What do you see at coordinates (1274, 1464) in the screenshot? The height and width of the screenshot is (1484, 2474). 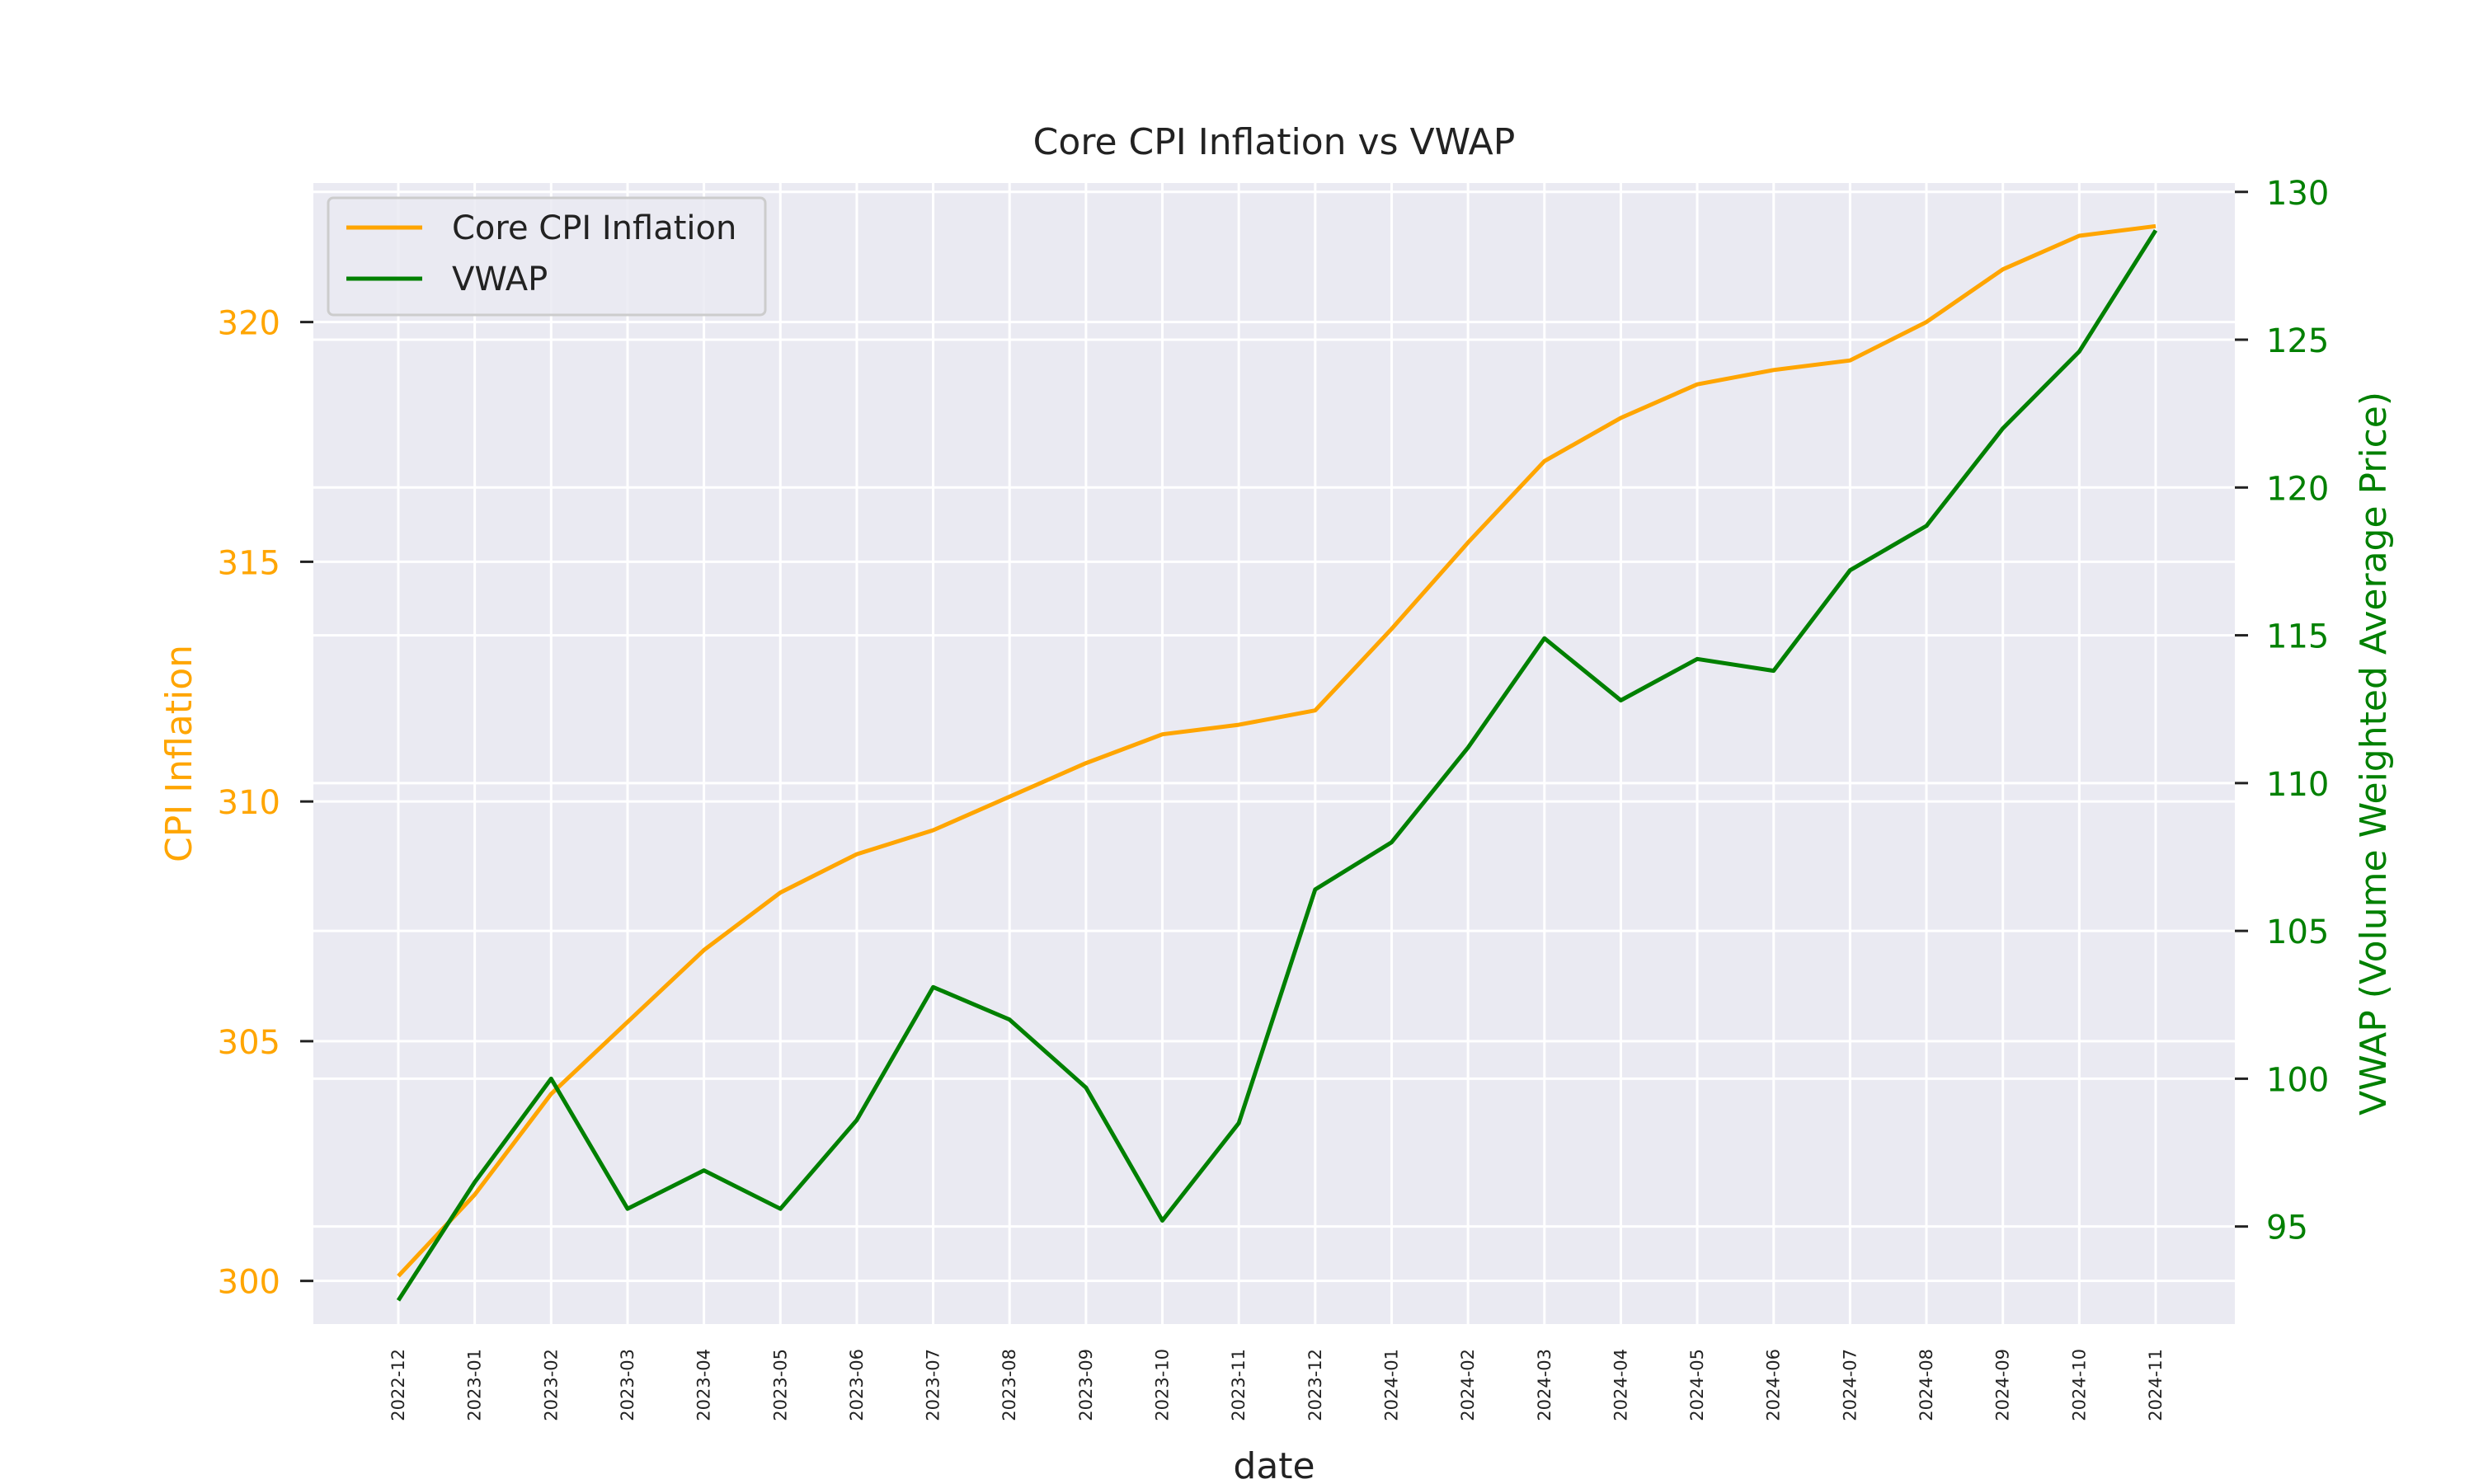 I see `x-axis-label: date` at bounding box center [1274, 1464].